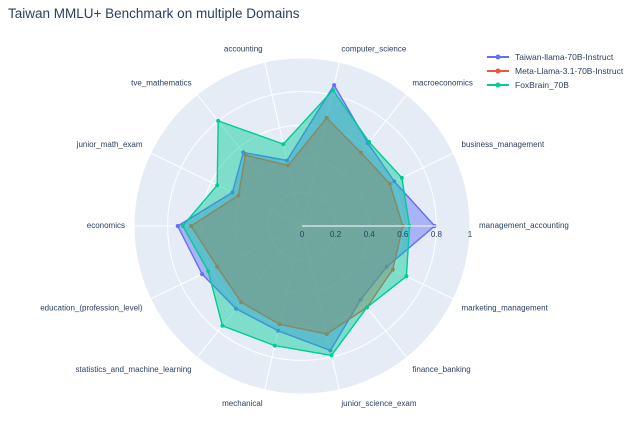 This screenshot has height=424, width=640. Describe the element at coordinates (403, 234) in the screenshot. I see `radial-tick-label: 0.6` at that location.